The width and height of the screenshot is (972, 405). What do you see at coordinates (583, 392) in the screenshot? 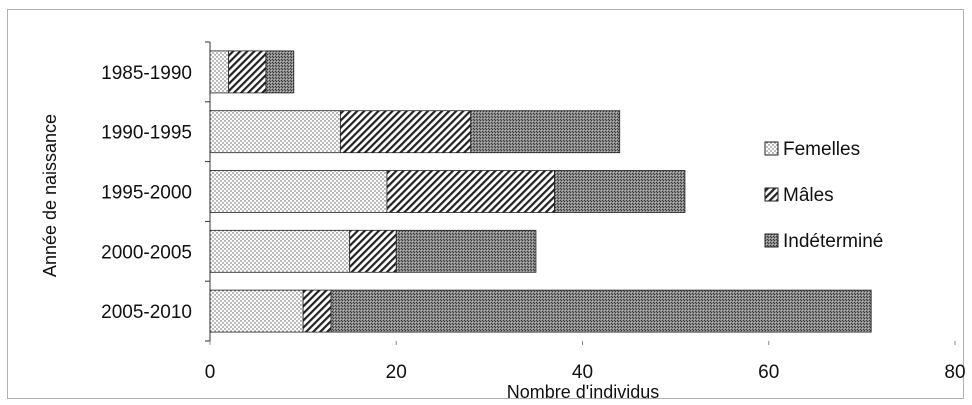
I see `x-axis-label: Nombre d'individus` at bounding box center [583, 392].